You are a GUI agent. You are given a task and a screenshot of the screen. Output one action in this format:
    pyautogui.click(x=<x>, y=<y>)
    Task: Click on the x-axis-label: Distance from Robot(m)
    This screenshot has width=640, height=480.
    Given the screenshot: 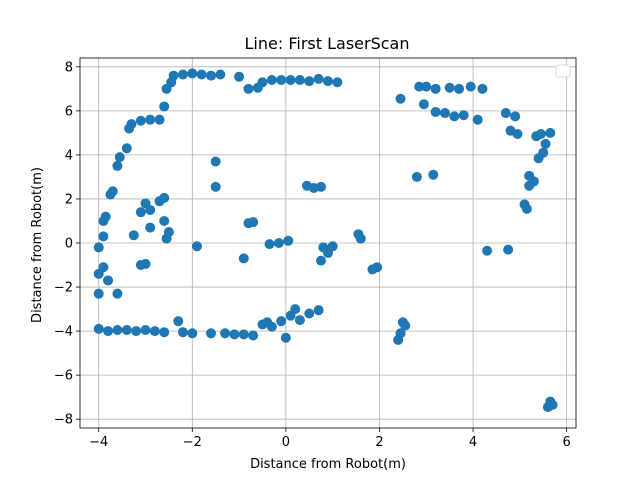 What is the action you would take?
    pyautogui.click(x=328, y=464)
    